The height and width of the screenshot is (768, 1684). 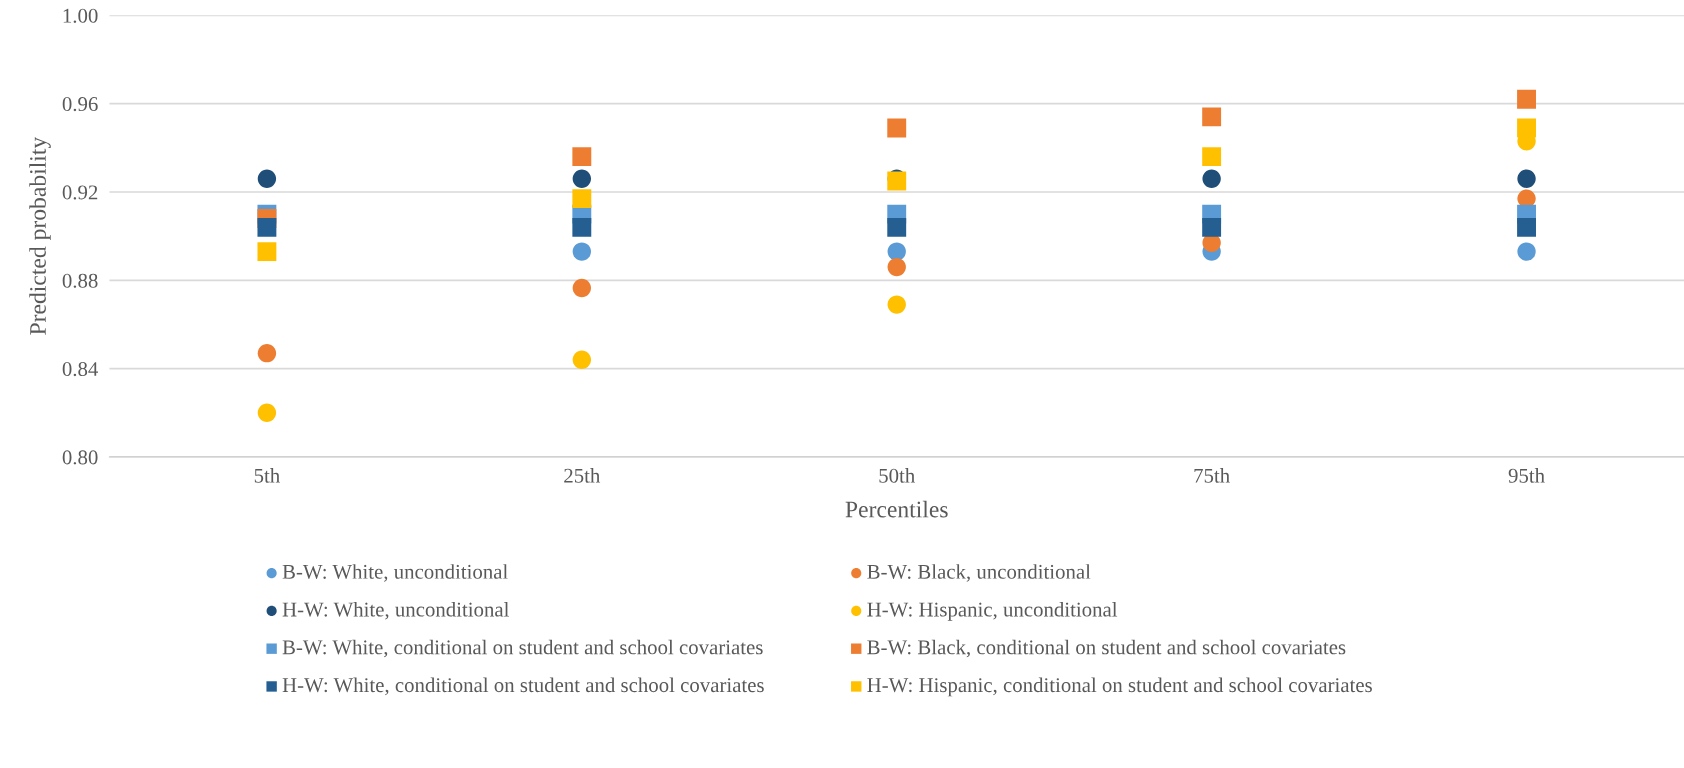 What do you see at coordinates (897, 475) in the screenshot?
I see `x-tick-label: 50th` at bounding box center [897, 475].